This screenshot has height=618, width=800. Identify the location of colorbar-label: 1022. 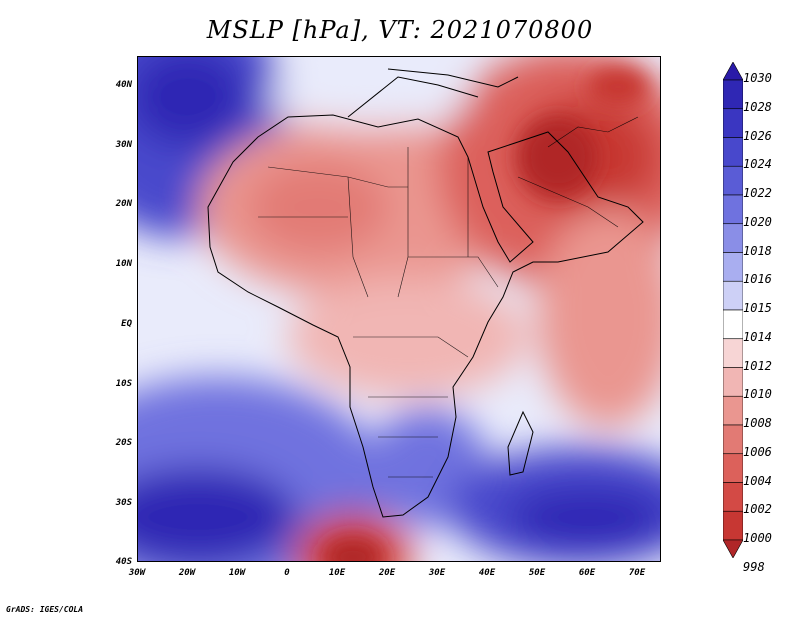
(757, 193).